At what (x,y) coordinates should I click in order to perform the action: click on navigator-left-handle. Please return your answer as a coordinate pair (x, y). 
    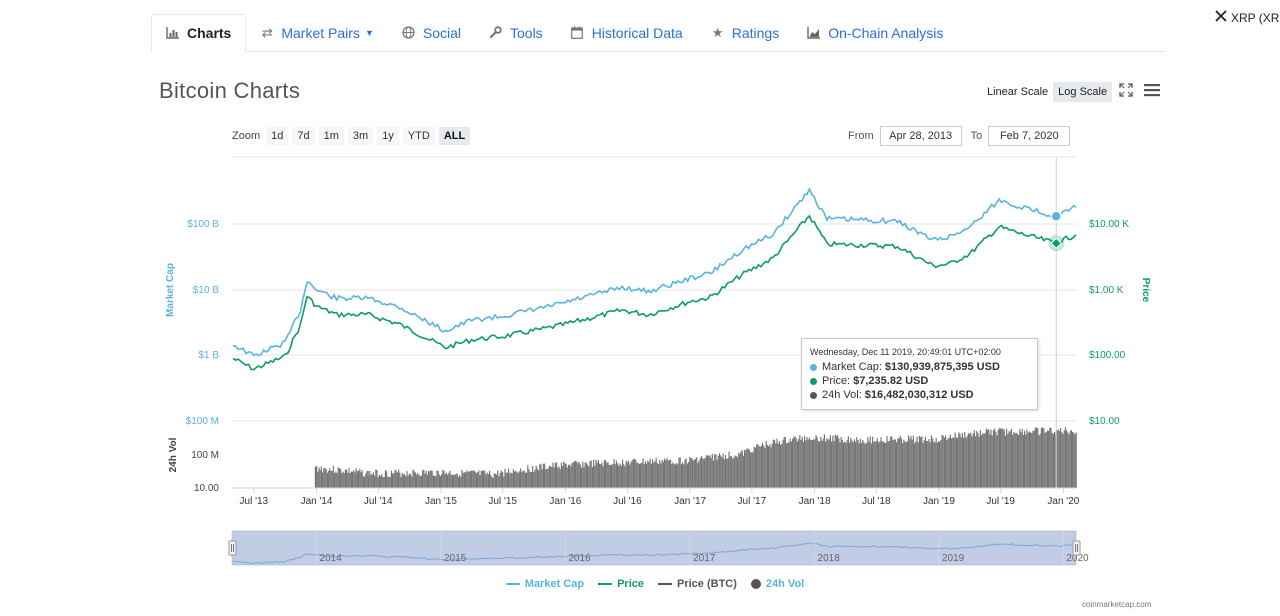
    Looking at the image, I should click on (232, 548).